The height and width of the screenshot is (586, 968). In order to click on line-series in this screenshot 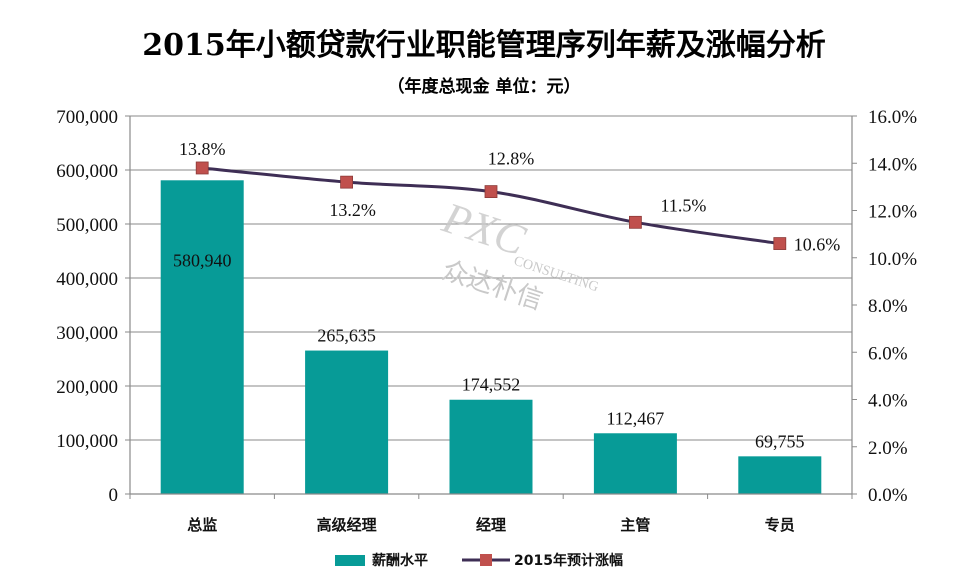, I will do `click(491, 205)`.